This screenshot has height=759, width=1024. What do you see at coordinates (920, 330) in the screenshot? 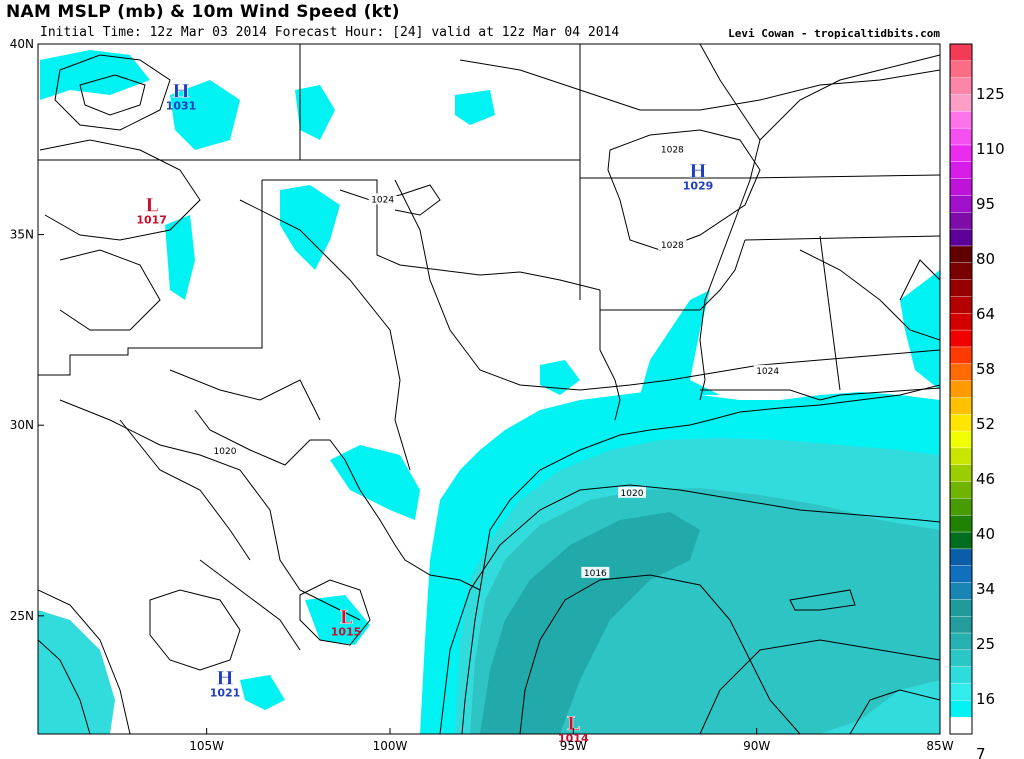
I see `east-coast-wind` at bounding box center [920, 330].